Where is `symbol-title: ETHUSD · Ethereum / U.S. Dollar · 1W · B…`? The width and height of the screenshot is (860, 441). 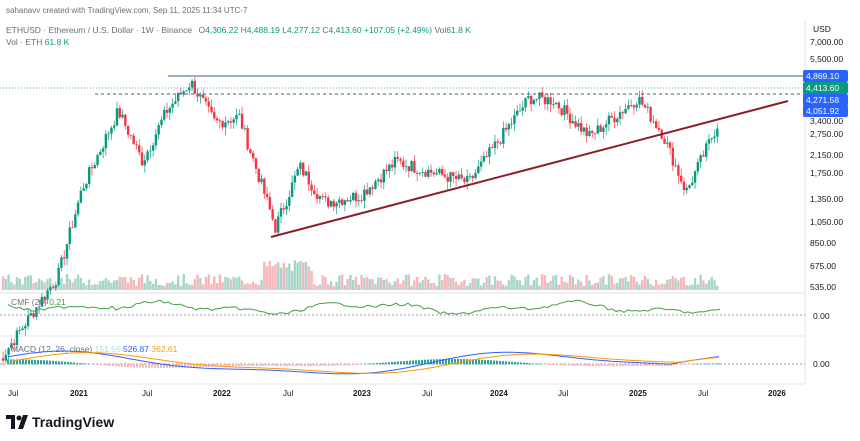 symbol-title: ETHUSD · Ethereum / U.S. Dollar · 1W · B… is located at coordinates (99, 30).